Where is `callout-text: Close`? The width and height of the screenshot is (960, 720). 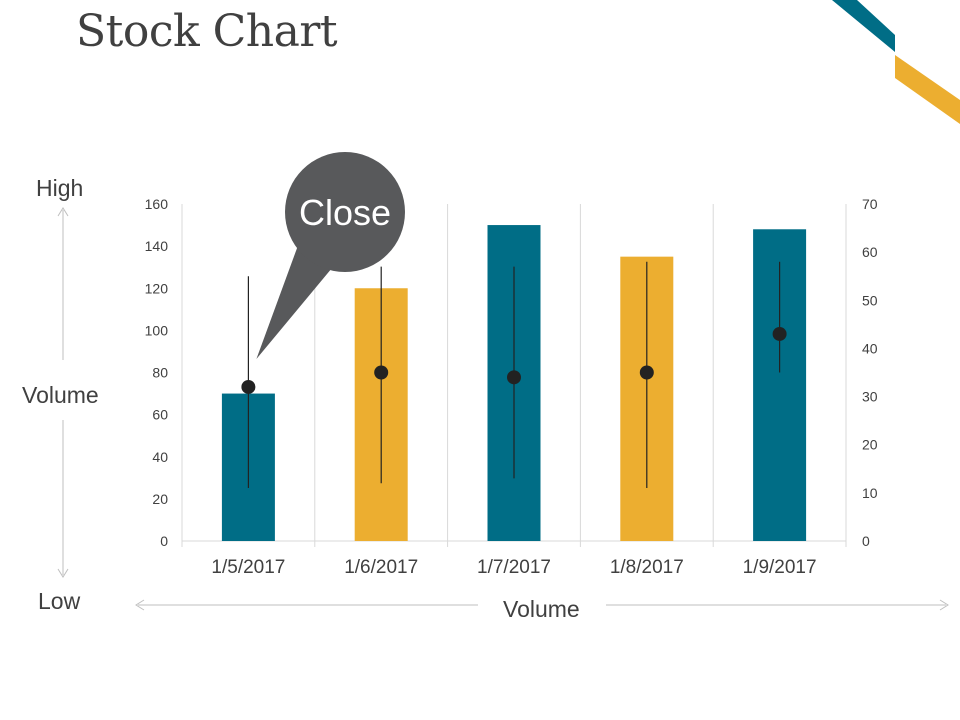
callout-text: Close is located at coordinates (345, 212).